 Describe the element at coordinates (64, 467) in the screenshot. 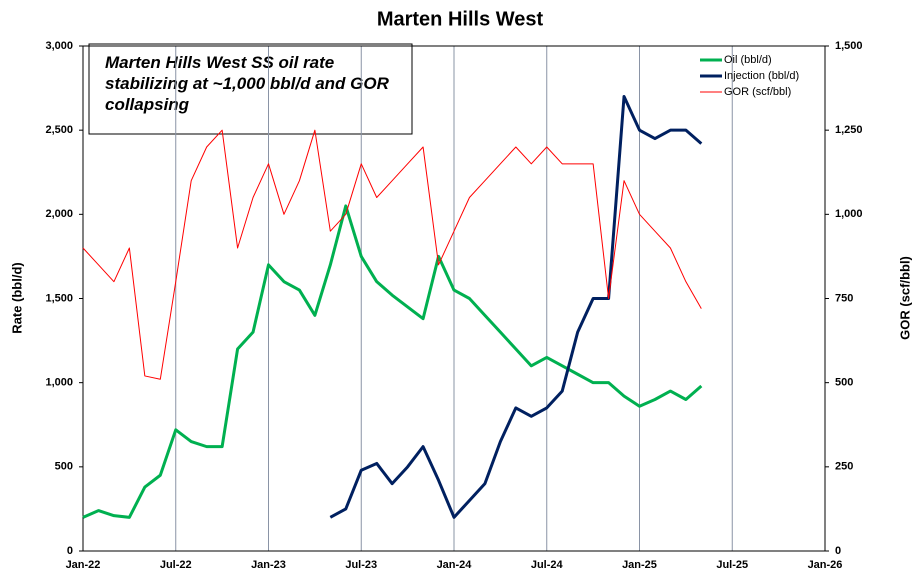

I see `y-tick-label: 500` at that location.